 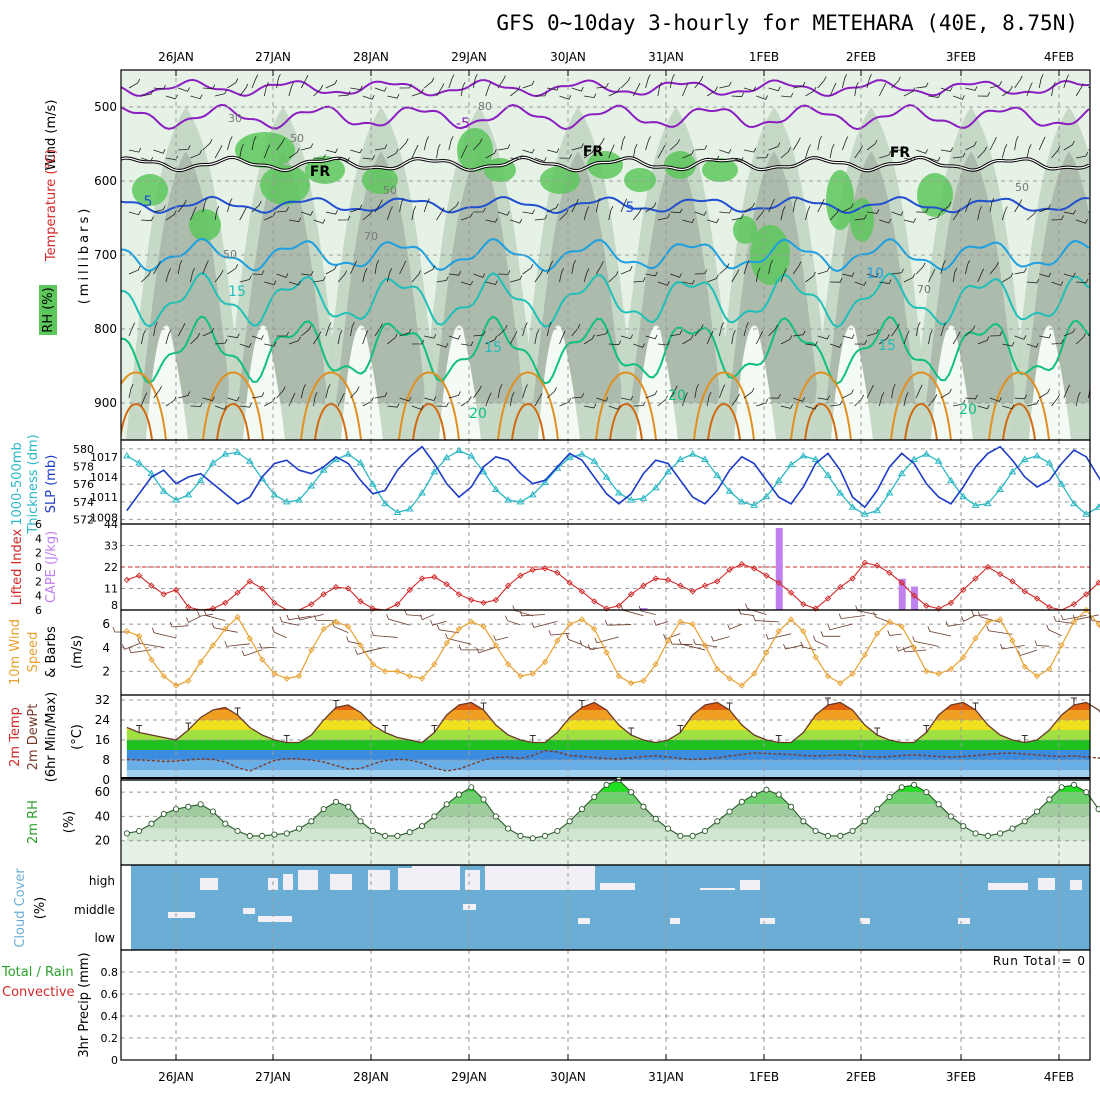 I want to click on temp-tick-16: 16, so click(x=102, y=740).